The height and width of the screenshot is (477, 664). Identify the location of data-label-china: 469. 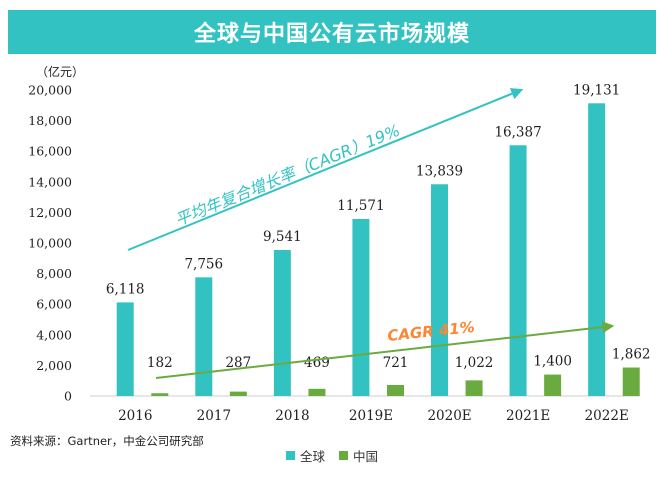
(317, 363).